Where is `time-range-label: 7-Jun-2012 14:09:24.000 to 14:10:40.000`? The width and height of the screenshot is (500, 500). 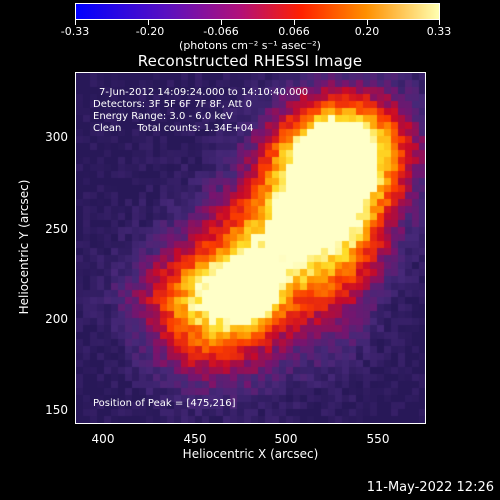
time-range-label: 7-Jun-2012 14:09:24.000 to 14:10:40.000 is located at coordinates (204, 92).